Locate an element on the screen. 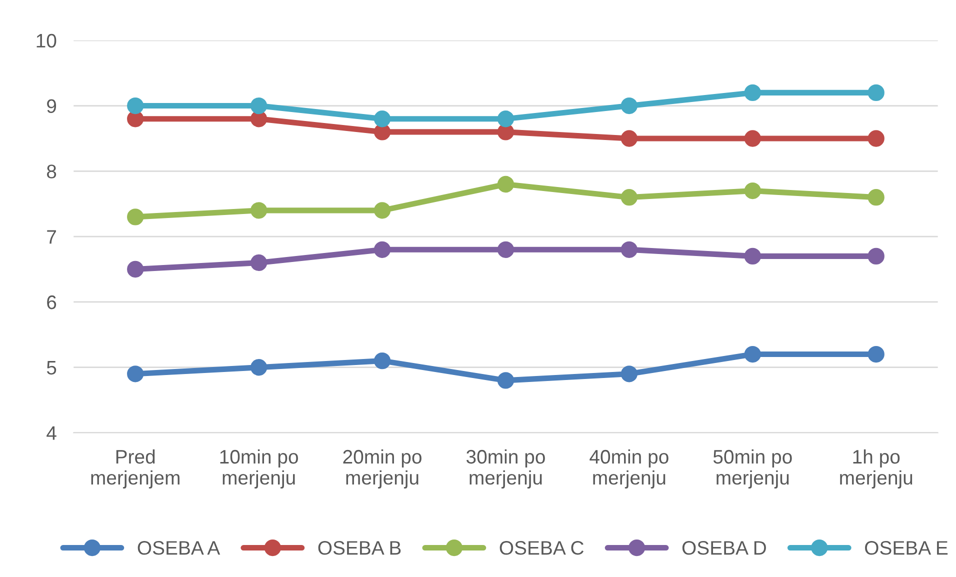 This screenshot has height=577, width=956. legend-label: OSEBA B is located at coordinates (359, 548).